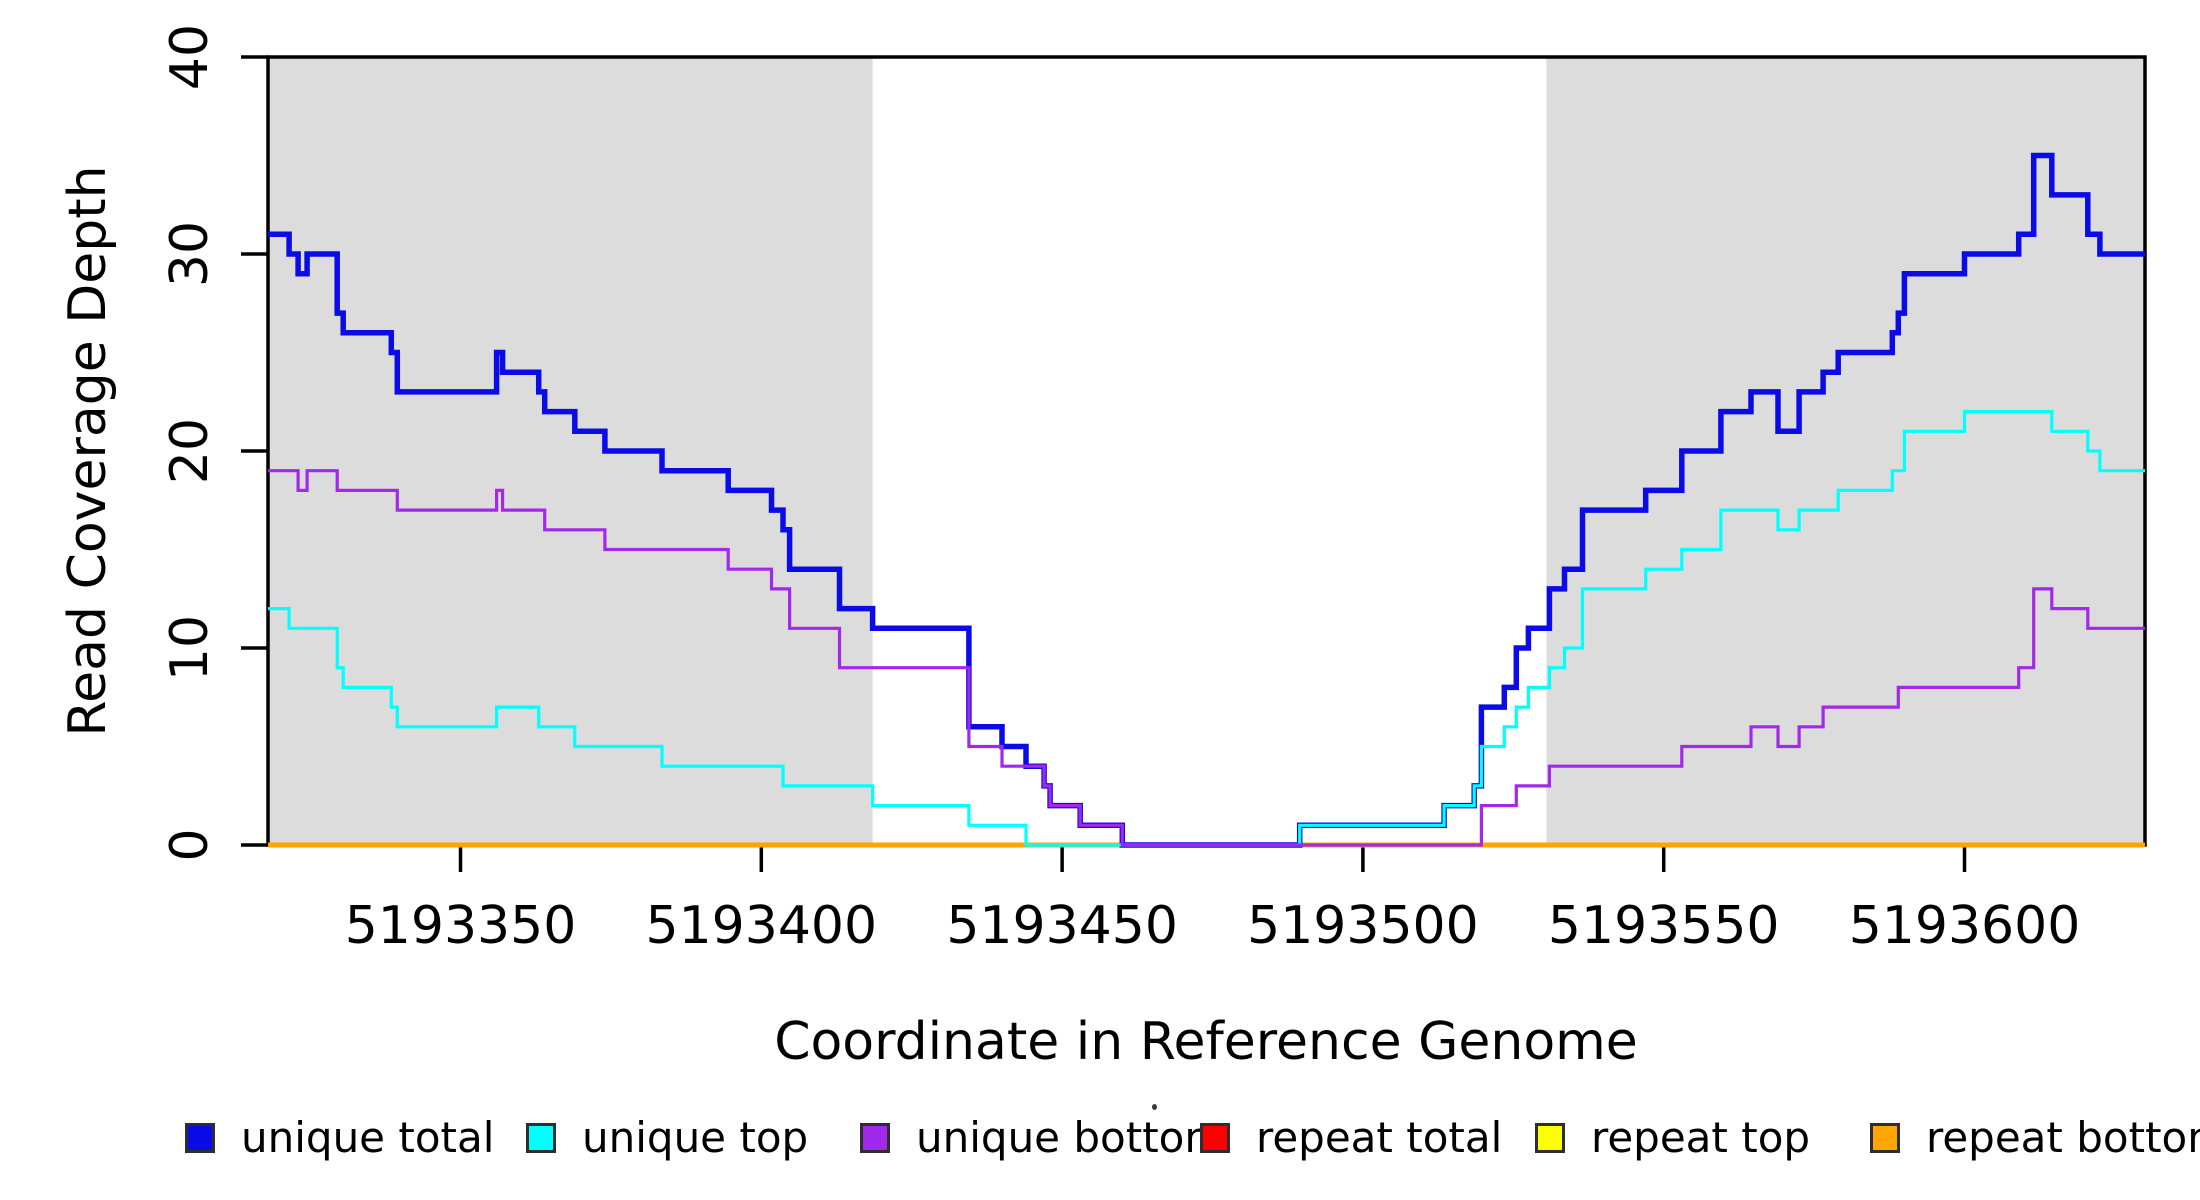 Image resolution: width=2200 pixels, height=1200 pixels. Describe the element at coordinates (88, 451) in the screenshot. I see `y-axis-title: Read Coverage Depth` at that location.